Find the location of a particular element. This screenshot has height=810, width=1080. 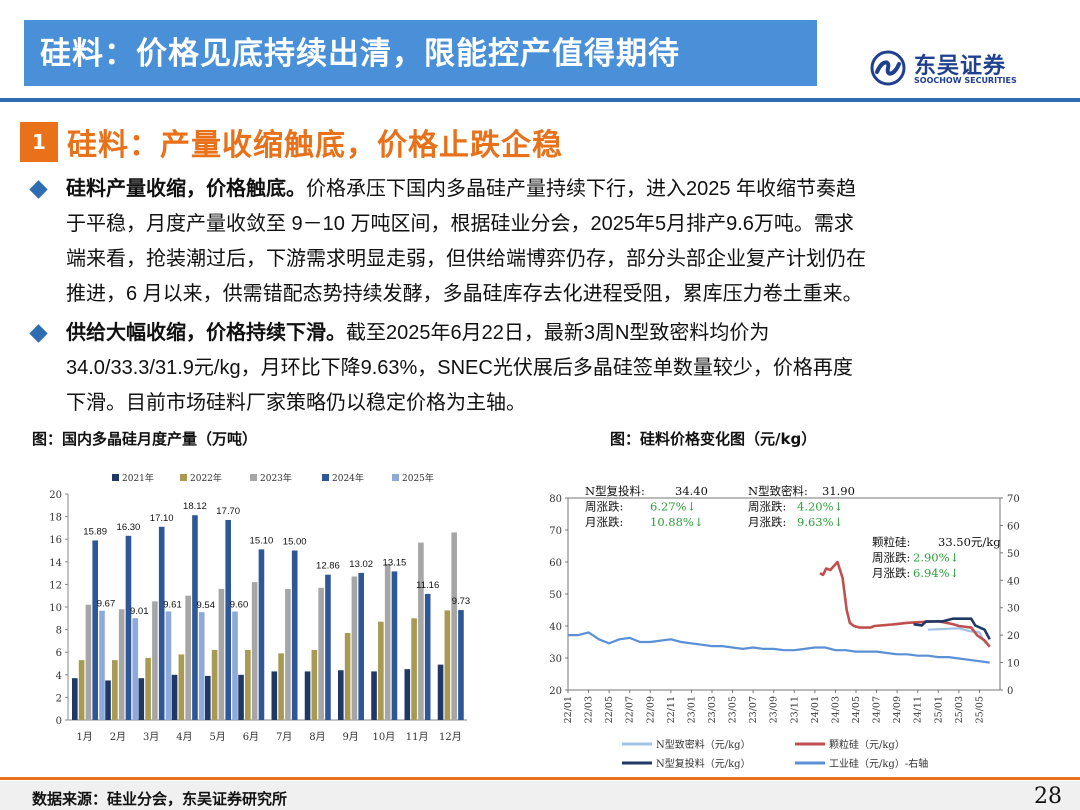

x-tick-label: 23/05 is located at coordinates (733, 709).